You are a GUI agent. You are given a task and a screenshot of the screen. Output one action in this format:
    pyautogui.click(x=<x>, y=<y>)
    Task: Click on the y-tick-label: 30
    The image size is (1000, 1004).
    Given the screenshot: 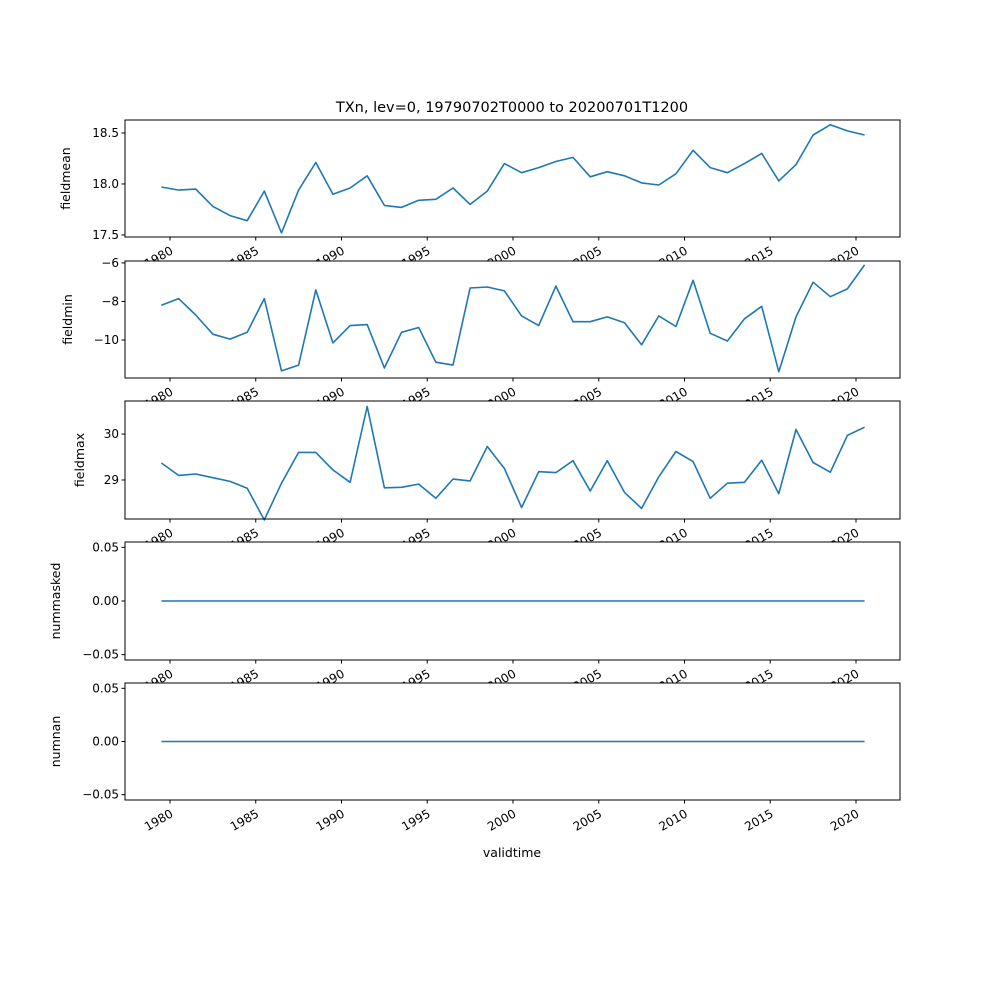 What is the action you would take?
    pyautogui.click(x=111, y=434)
    